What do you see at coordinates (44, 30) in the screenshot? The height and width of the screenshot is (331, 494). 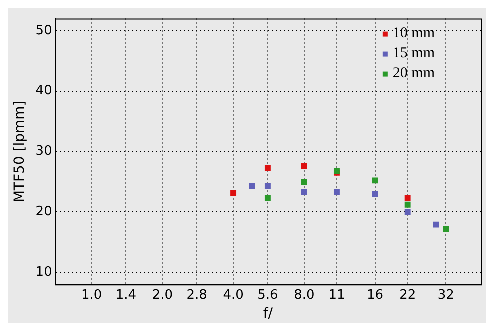 I see `y-tick-label: 50` at bounding box center [44, 30].